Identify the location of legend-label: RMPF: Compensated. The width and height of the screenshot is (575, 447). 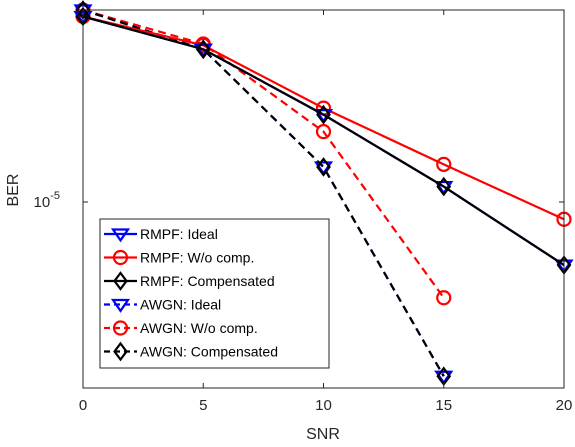
(207, 281).